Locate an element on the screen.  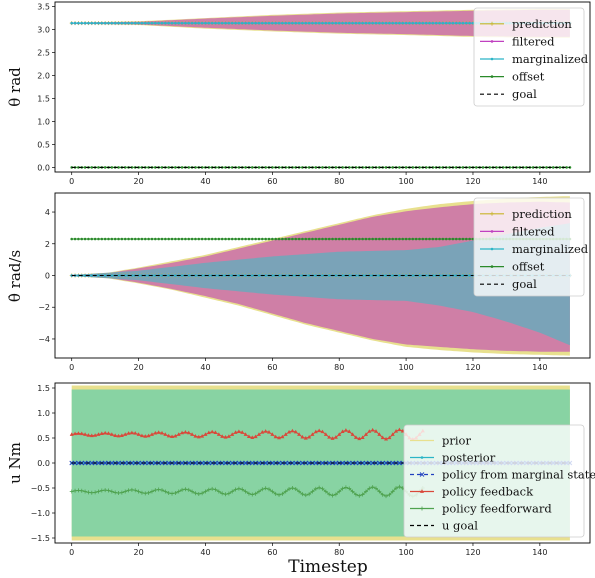
x-tick-label: 100 is located at coordinates (405, 367).